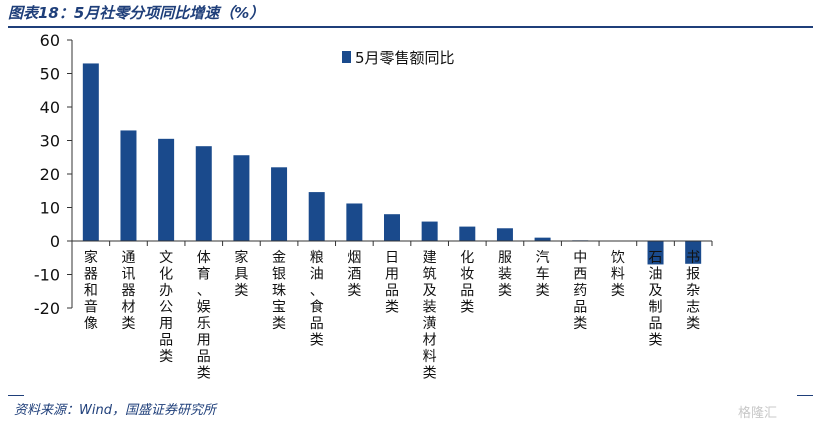 This screenshot has height=430, width=820. What do you see at coordinates (467, 283) in the screenshot?
I see `category-label: 化妆品类` at bounding box center [467, 283].